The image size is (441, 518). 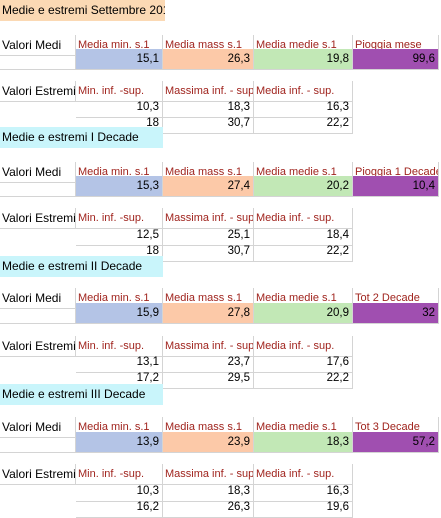 What do you see at coordinates (119, 186) in the screenshot?
I see `value-media-min: 15,3` at bounding box center [119, 186].